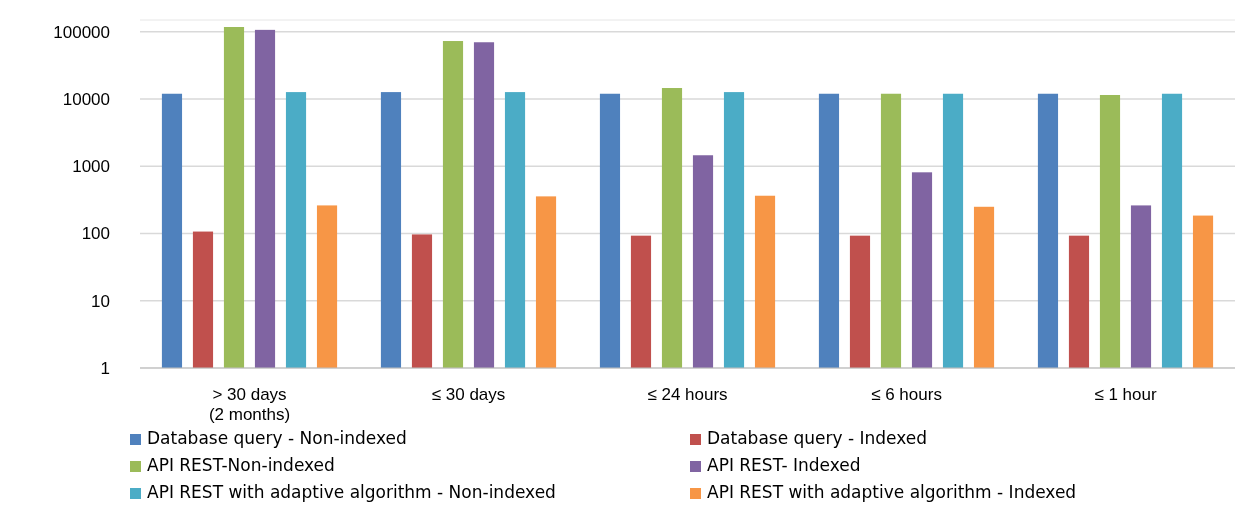  Describe the element at coordinates (91, 167) in the screenshot. I see `y-tick-label: 1000` at that location.